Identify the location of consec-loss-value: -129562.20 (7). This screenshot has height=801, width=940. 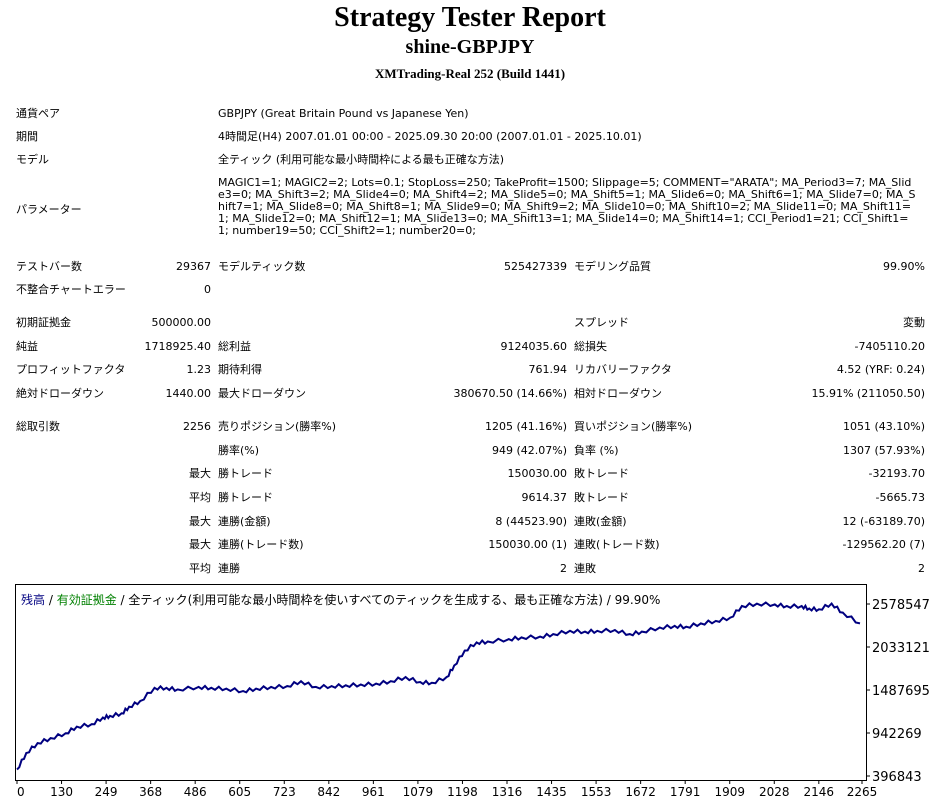
(883, 544).